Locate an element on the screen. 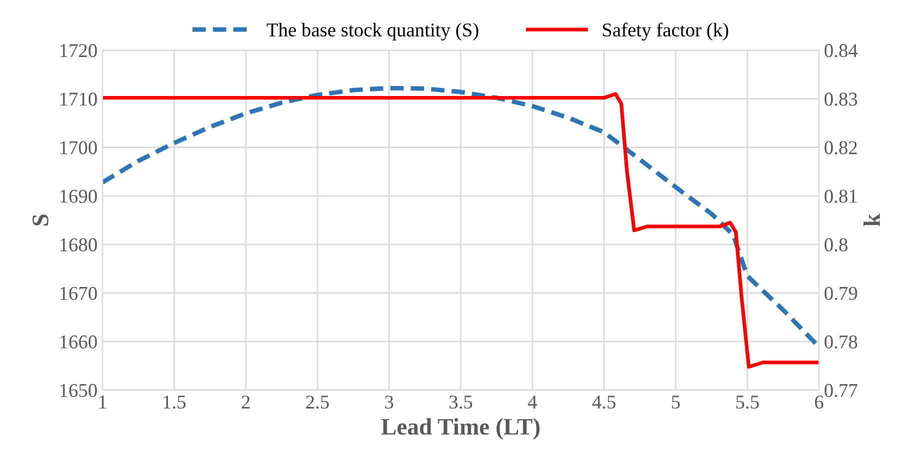 The height and width of the screenshot is (474, 907). legend-label: Safety factor (k) is located at coordinates (665, 31).